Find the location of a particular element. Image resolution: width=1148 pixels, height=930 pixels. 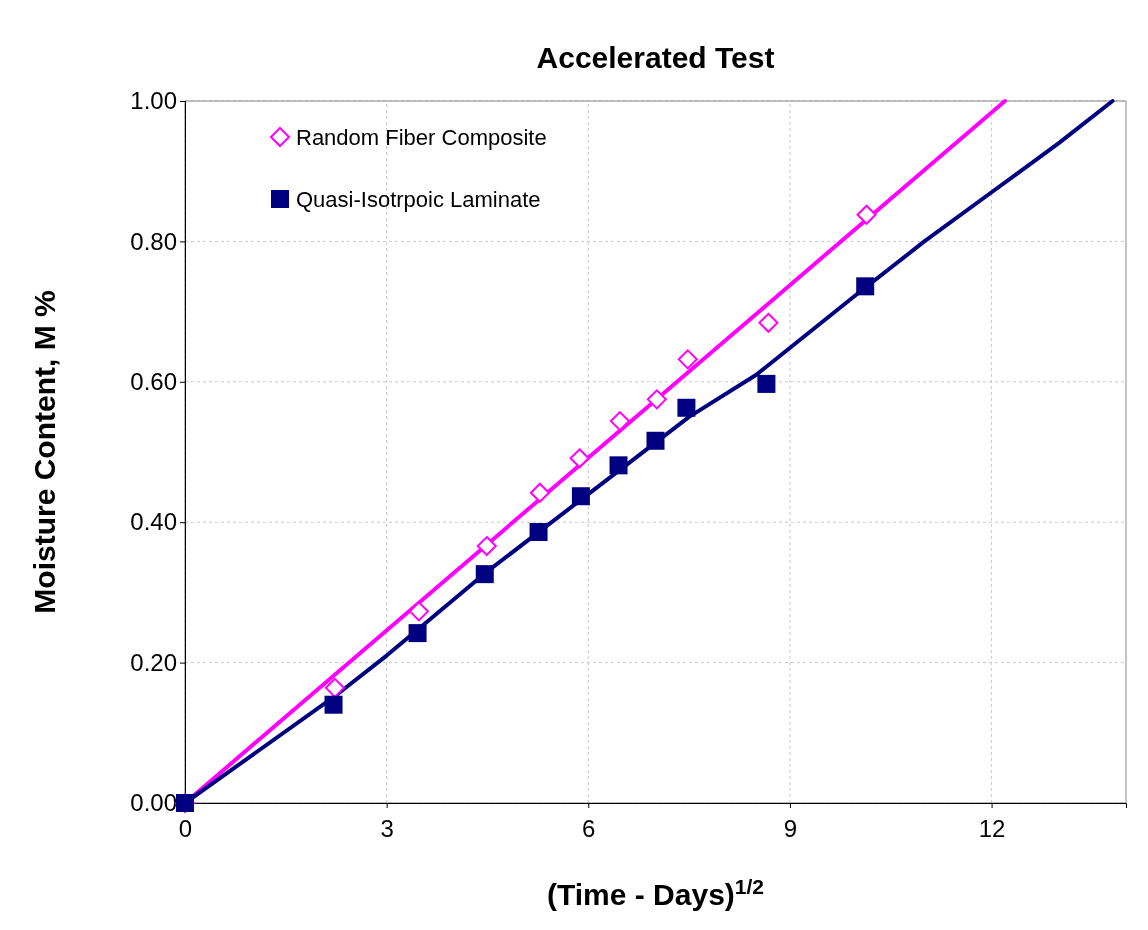

legend-label: Quasi-Isotrpoic Laminate is located at coordinates (418, 199).